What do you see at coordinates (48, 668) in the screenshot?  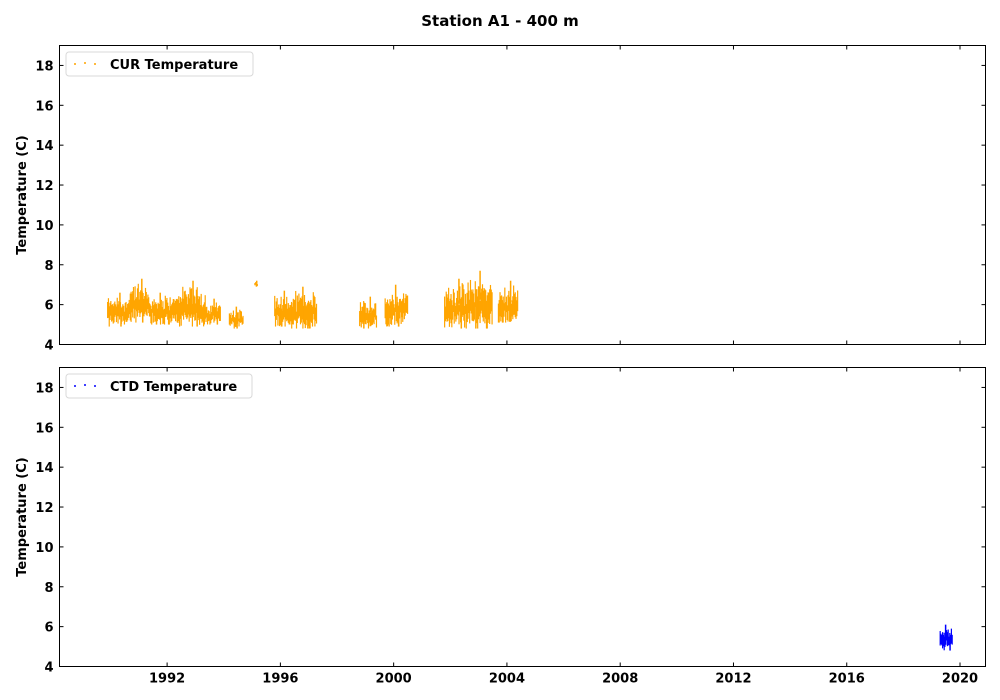 I see `ctd-y-tick-label: 4` at bounding box center [48, 668].